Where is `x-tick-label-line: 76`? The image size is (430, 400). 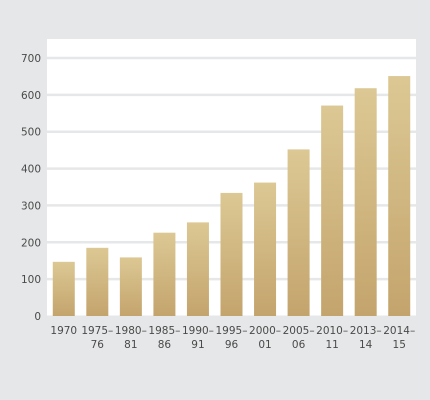
x-tick-label-line: 76 is located at coordinates (98, 345).